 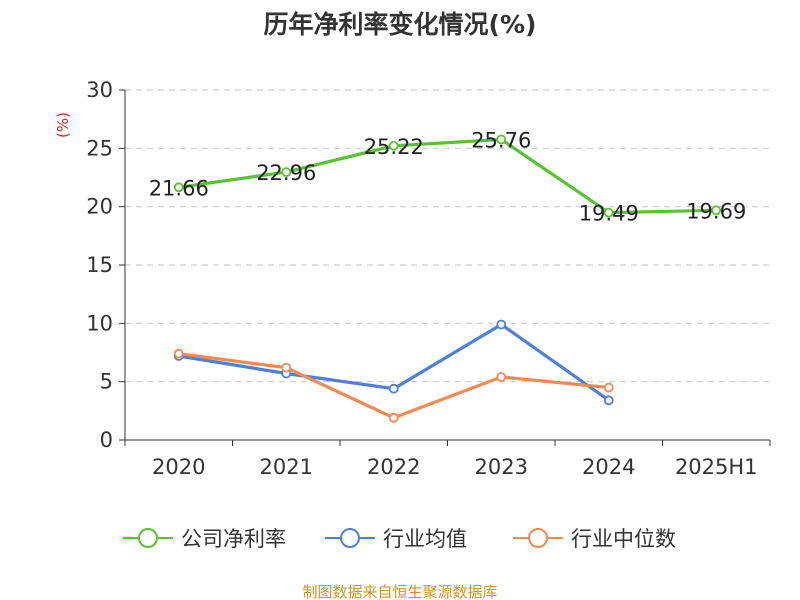 I want to click on data-label: 21.66, so click(x=179, y=188).